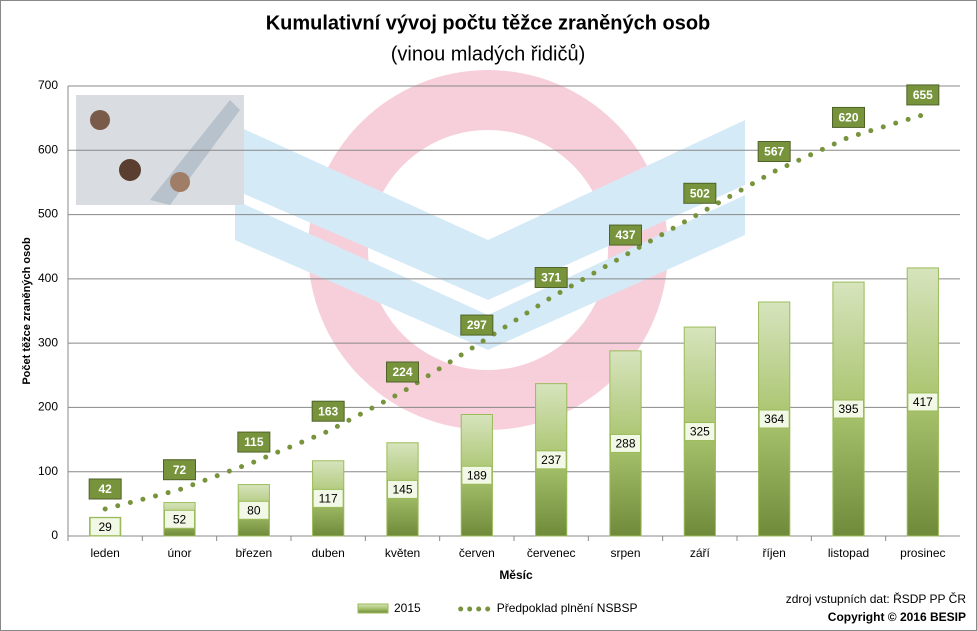  I want to click on value-label: 417, so click(923, 402).